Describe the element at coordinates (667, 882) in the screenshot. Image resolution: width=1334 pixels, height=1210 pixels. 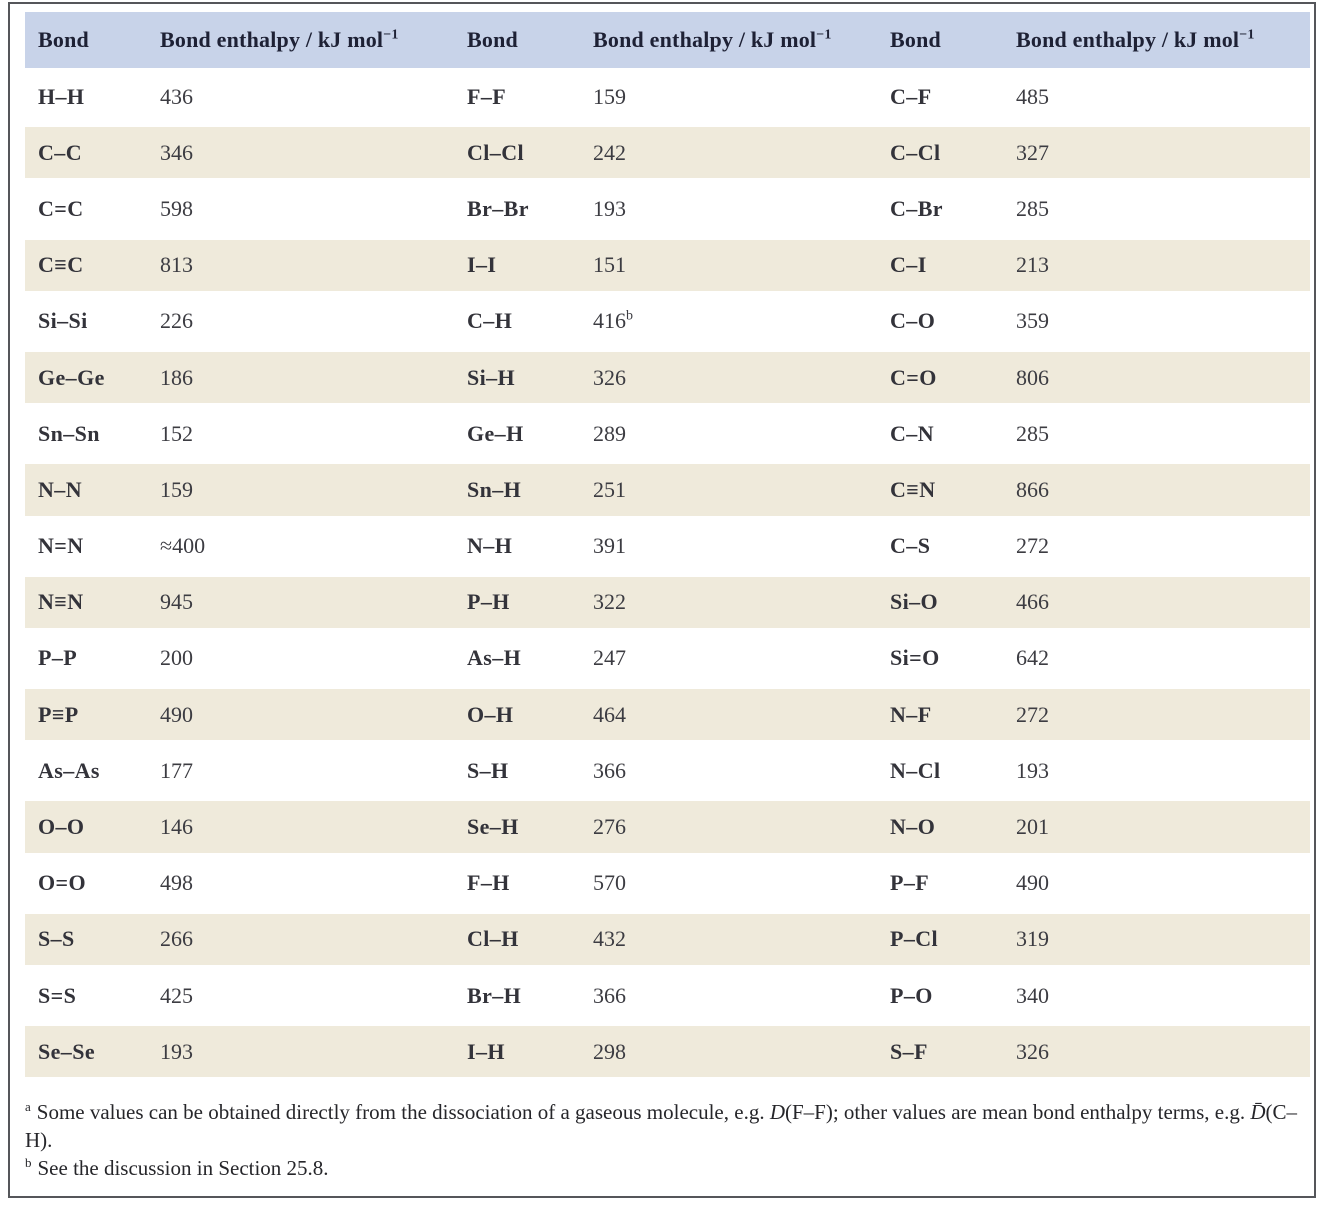
I see `table-row: O=O 498 F–H 570 P–F 490` at that location.